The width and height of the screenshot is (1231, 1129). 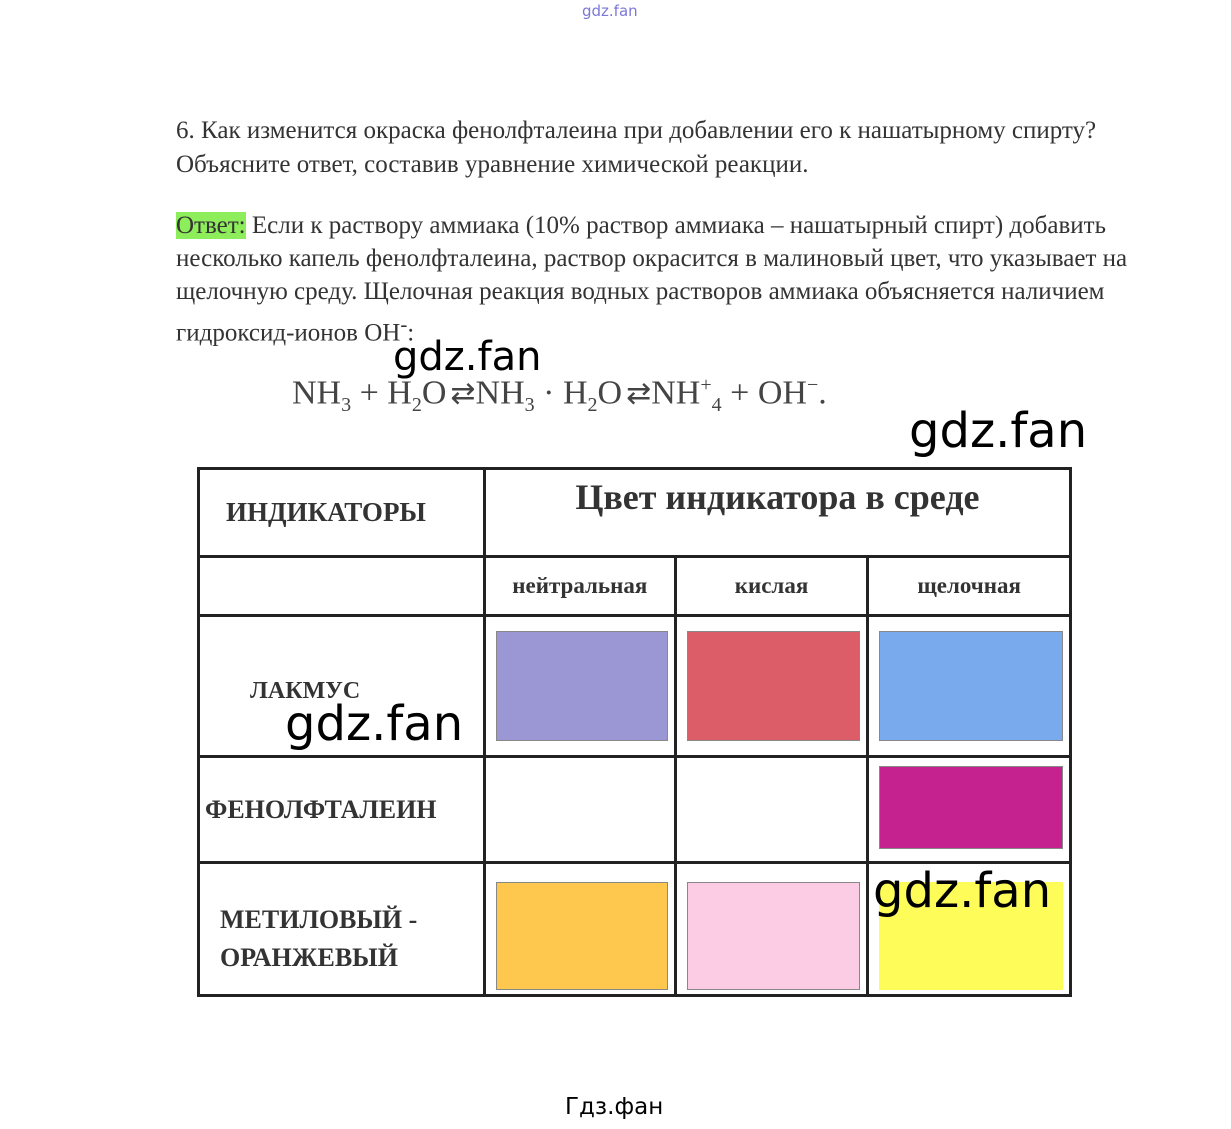 What do you see at coordinates (716, 405) in the screenshot?
I see `eq-sub: 4` at bounding box center [716, 405].